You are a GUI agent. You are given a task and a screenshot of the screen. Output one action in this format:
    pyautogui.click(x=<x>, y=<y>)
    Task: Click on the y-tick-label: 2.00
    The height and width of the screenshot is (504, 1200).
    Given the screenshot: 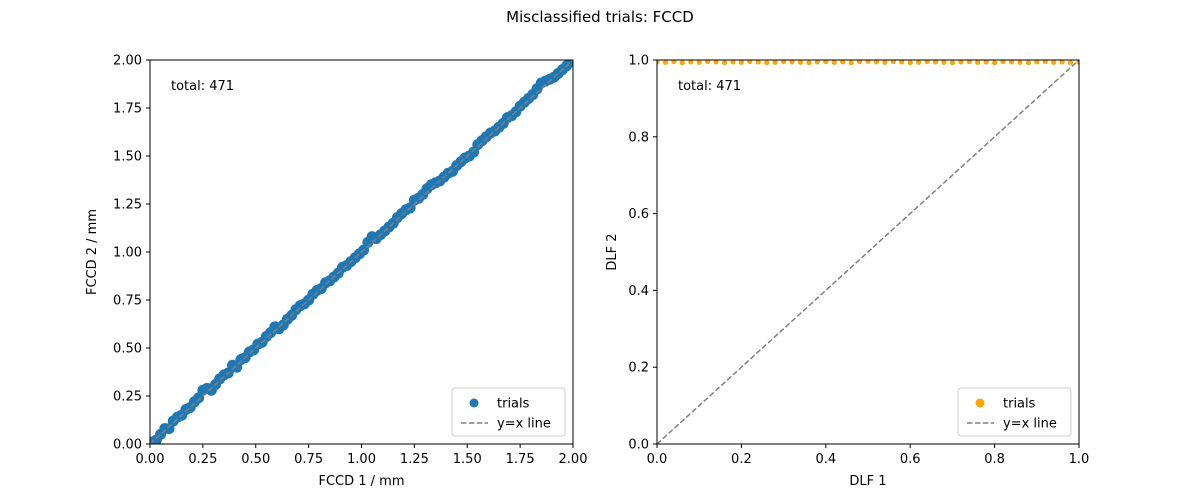 What is the action you would take?
    pyautogui.click(x=127, y=61)
    